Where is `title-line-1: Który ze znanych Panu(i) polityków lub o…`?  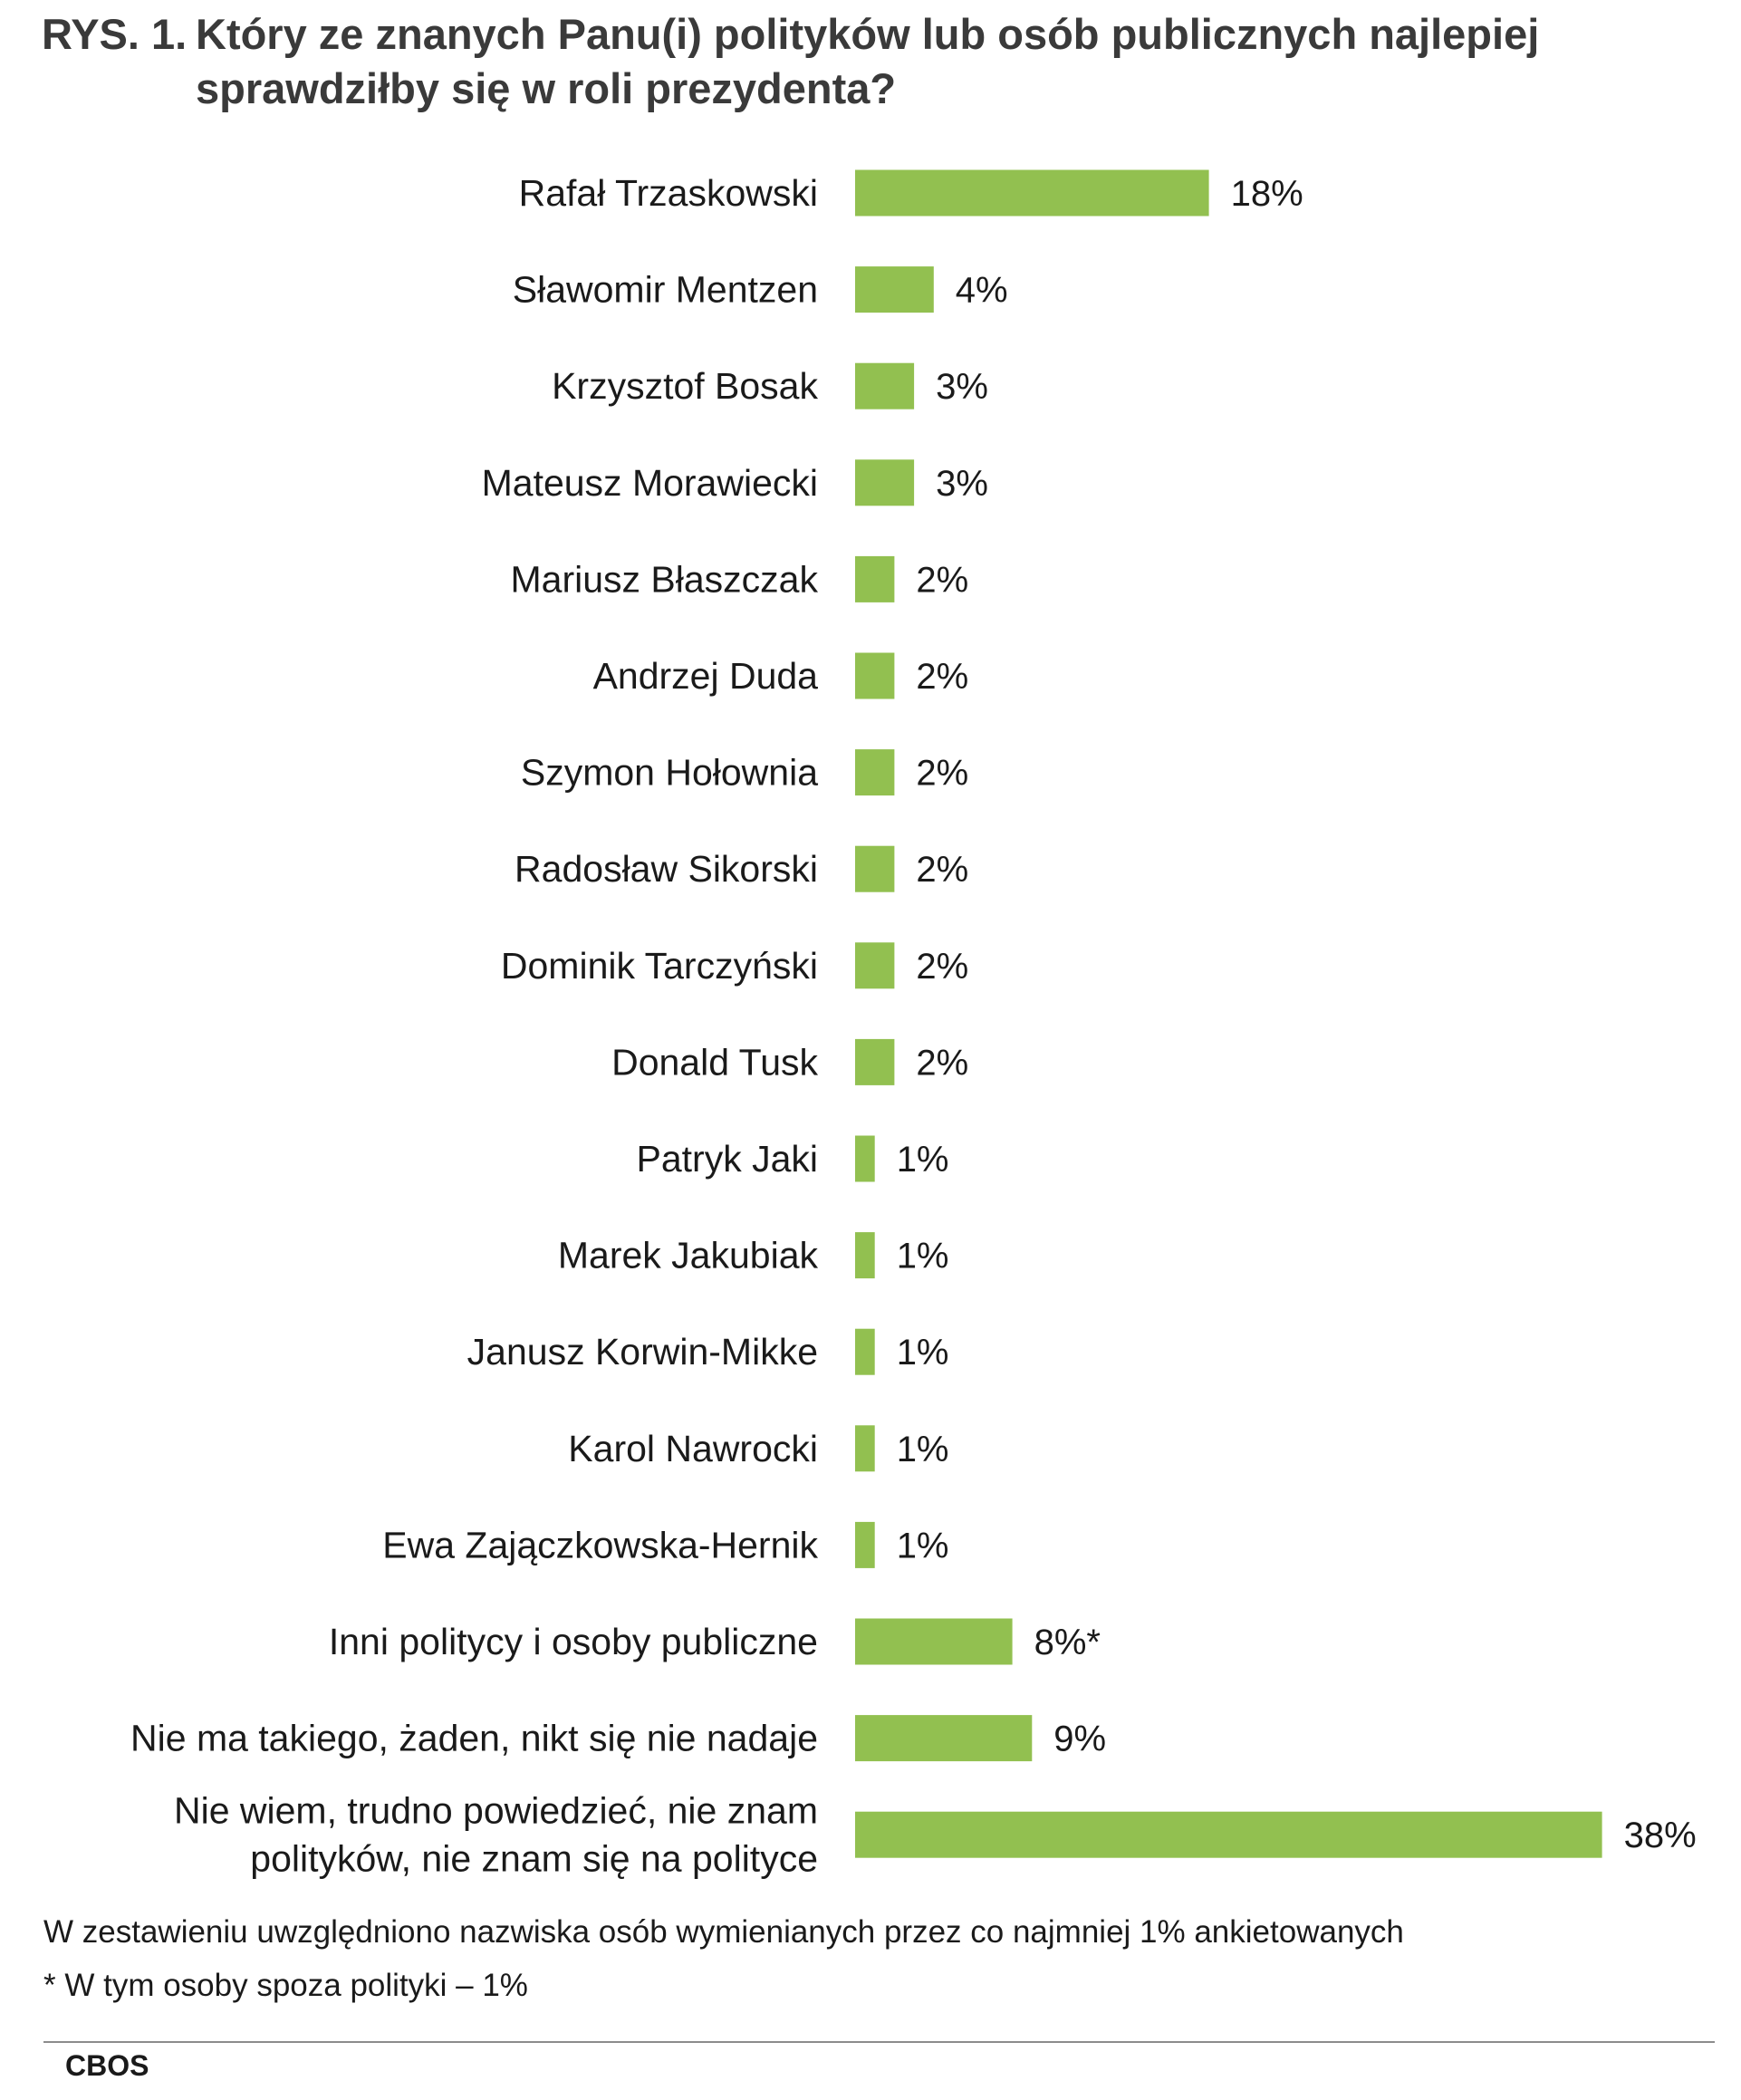 title-line-1: Który ze znanych Panu(i) polityków lub o… is located at coordinates (868, 34).